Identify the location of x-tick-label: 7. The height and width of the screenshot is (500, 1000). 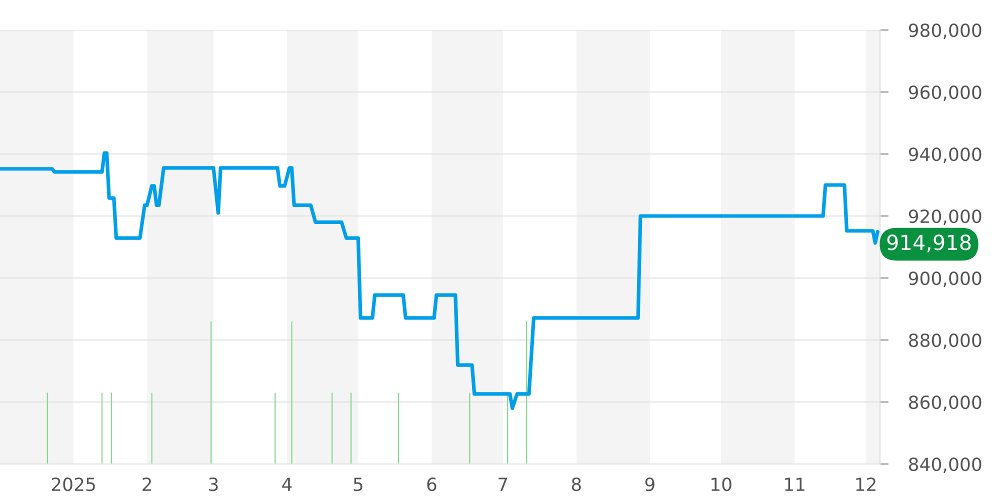
(503, 484).